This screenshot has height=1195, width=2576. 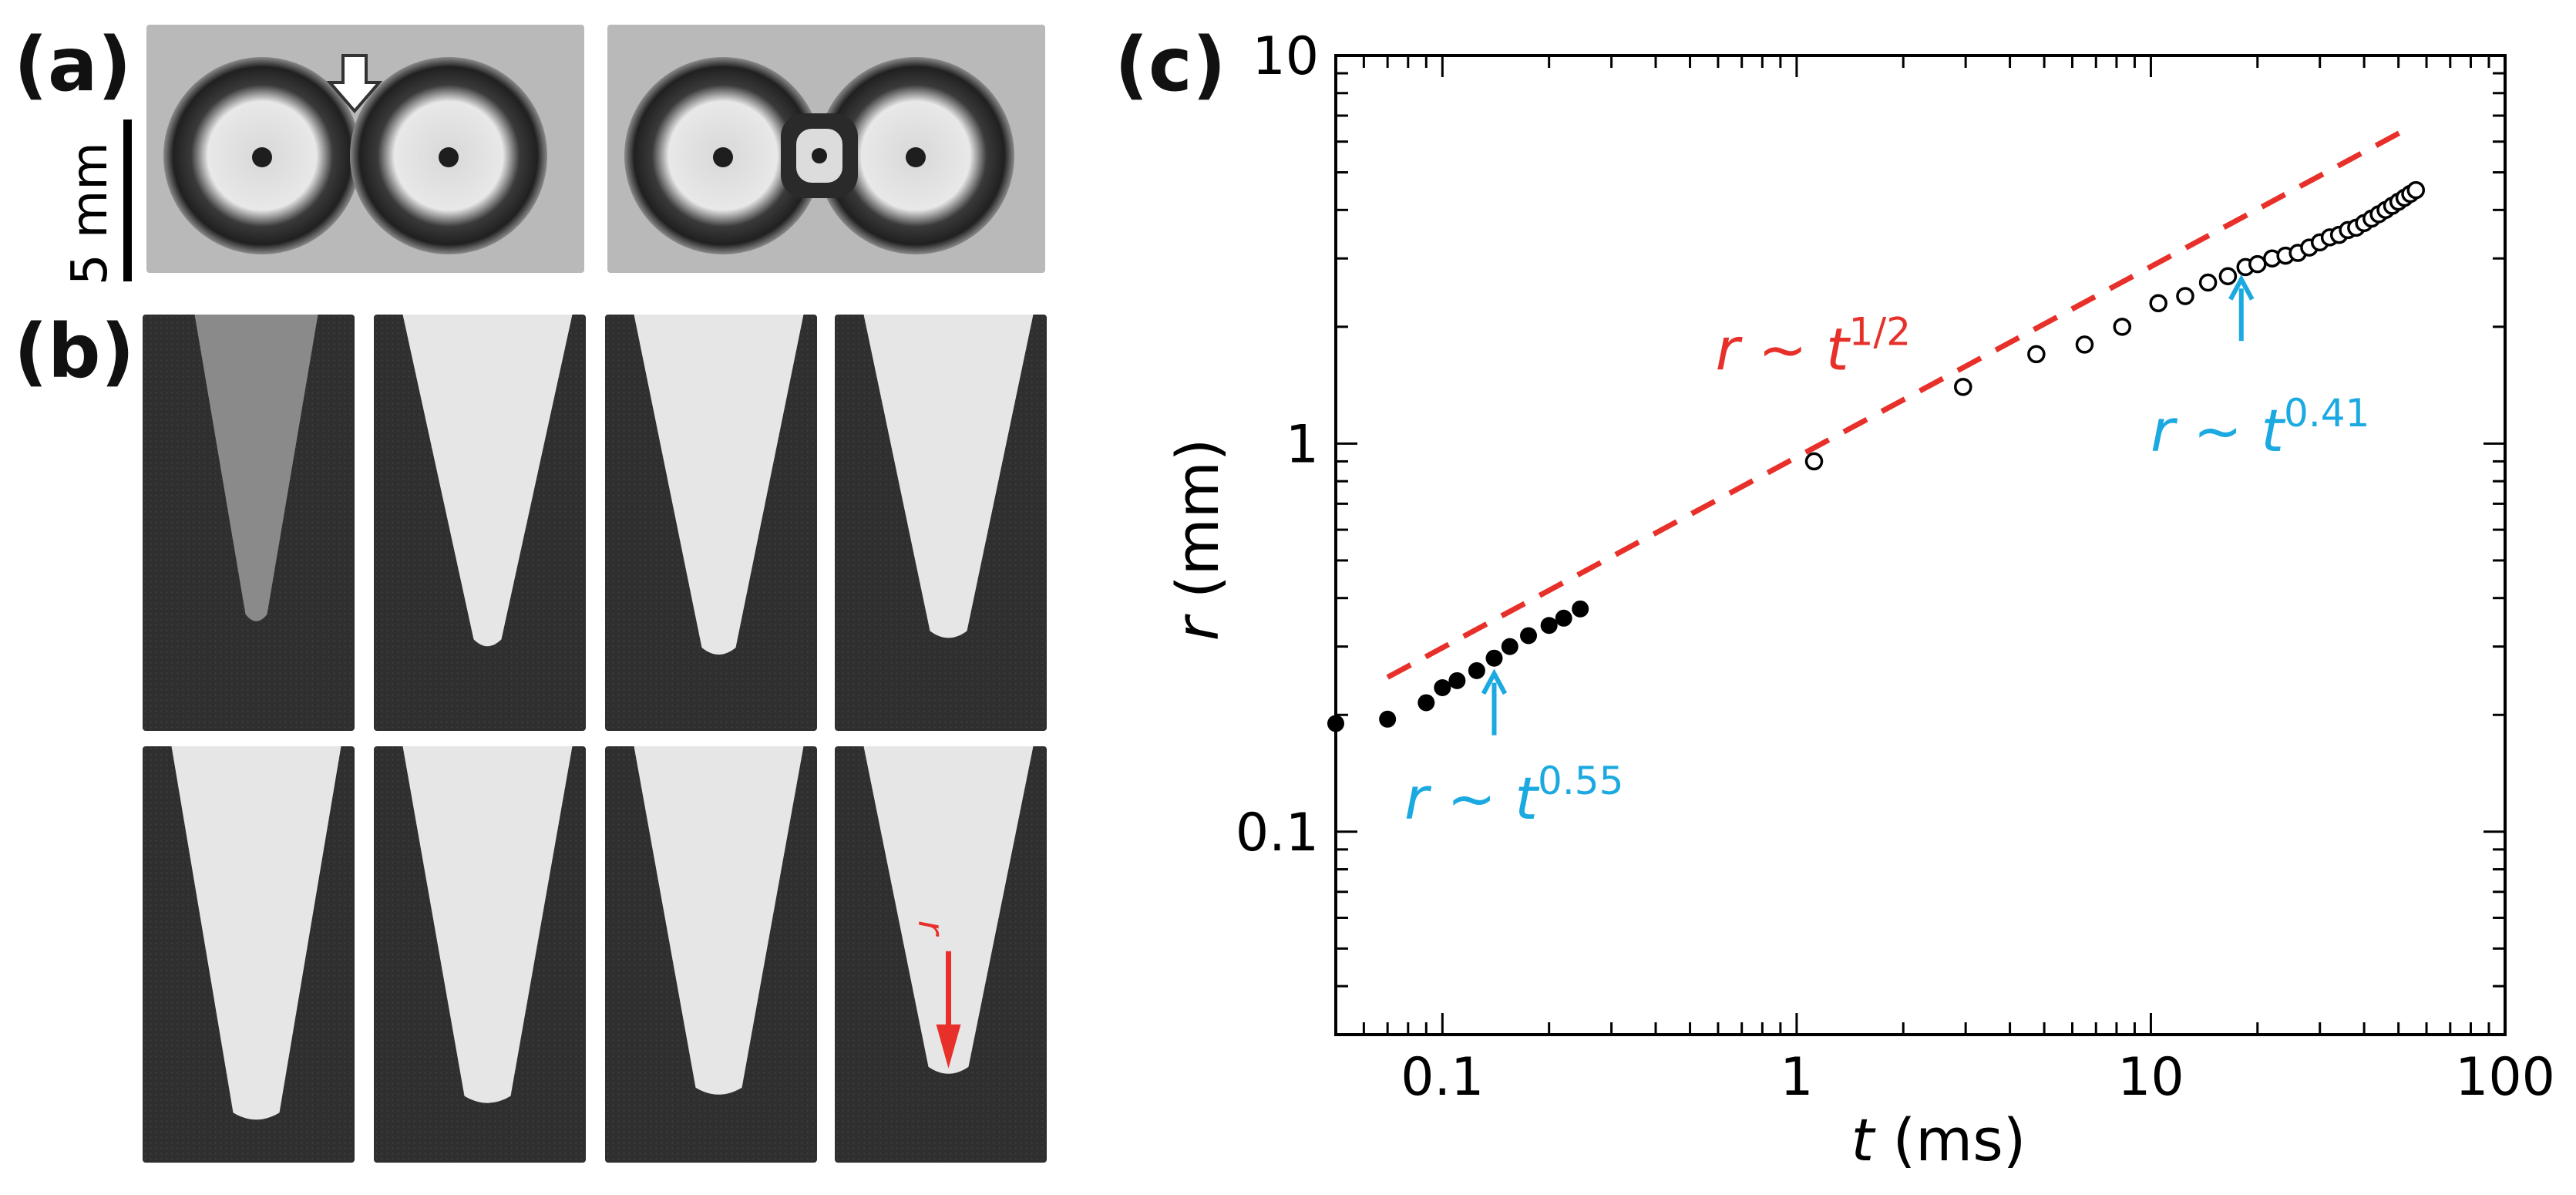 What do you see at coordinates (1285, 56) in the screenshot?
I see `y-tick-label: 10` at bounding box center [1285, 56].